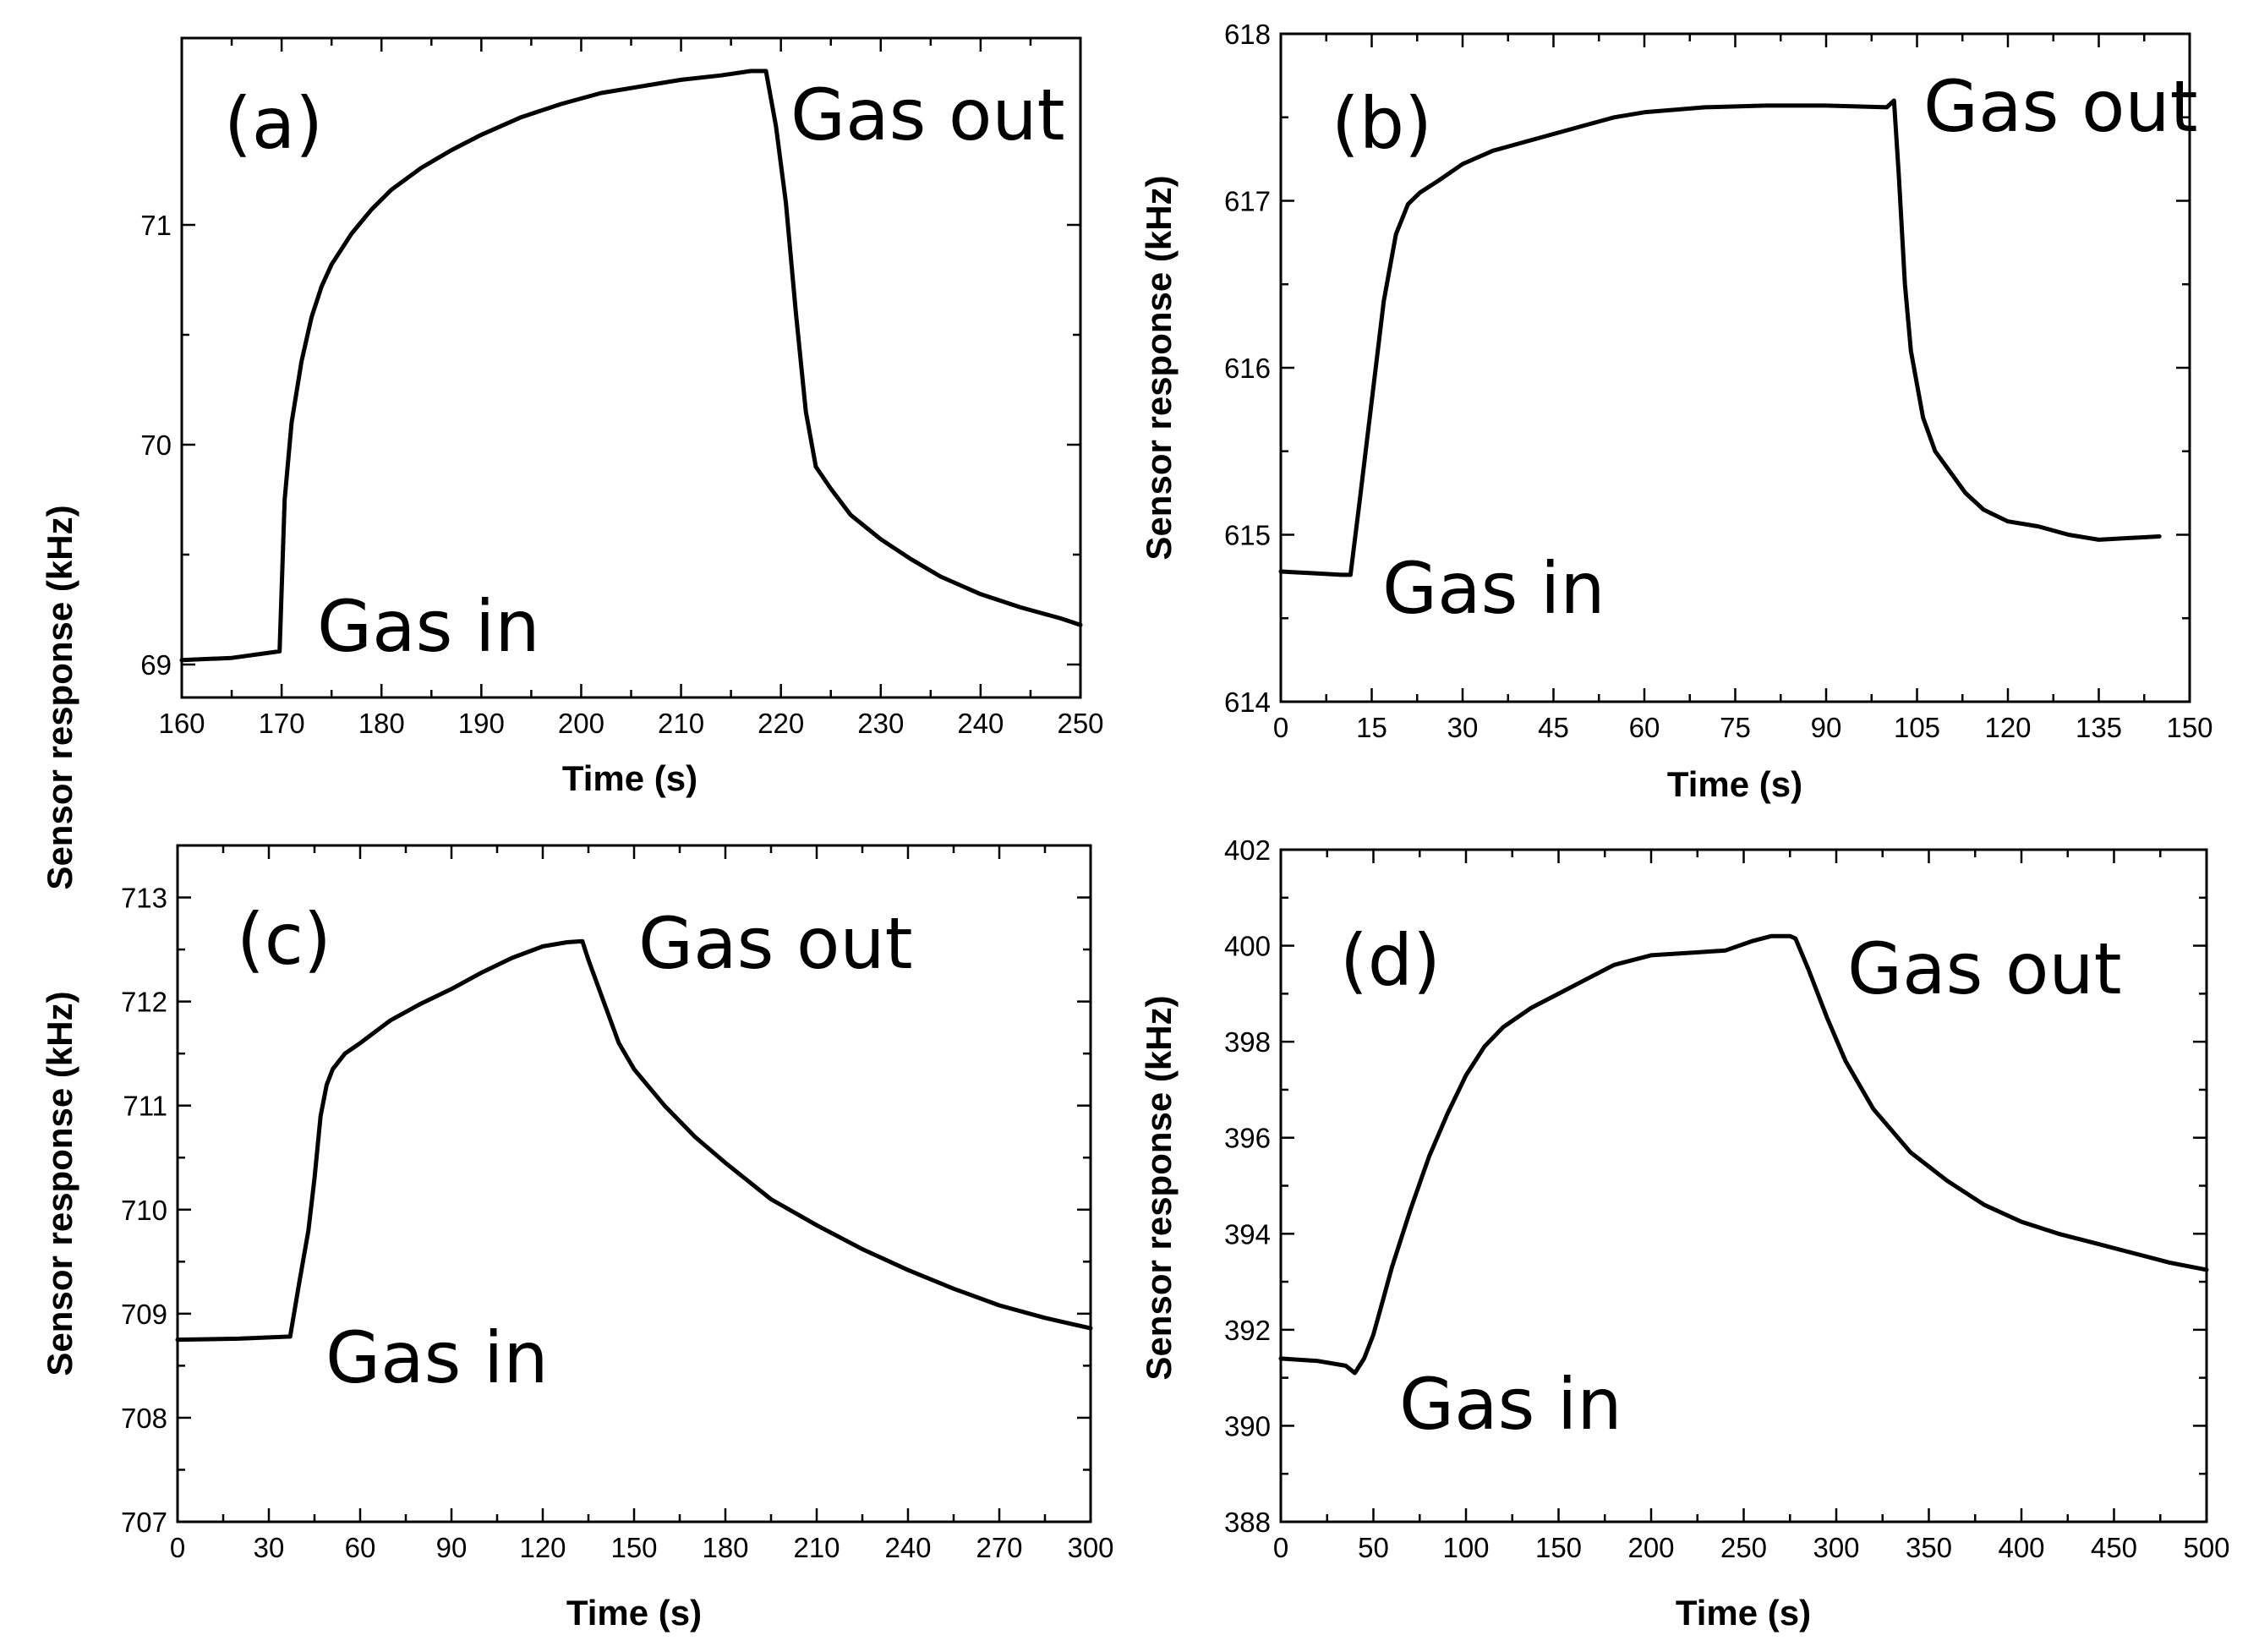  Describe the element at coordinates (144, 1003) in the screenshot. I see `y-tick-label: 712` at that location.